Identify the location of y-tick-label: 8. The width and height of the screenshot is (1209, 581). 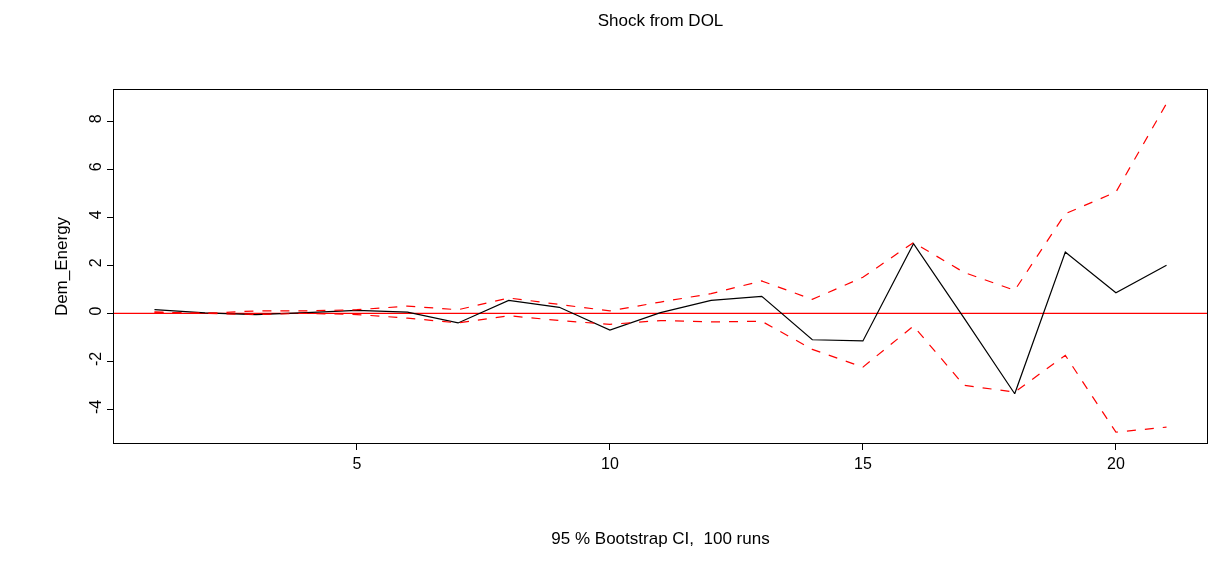
(95, 119).